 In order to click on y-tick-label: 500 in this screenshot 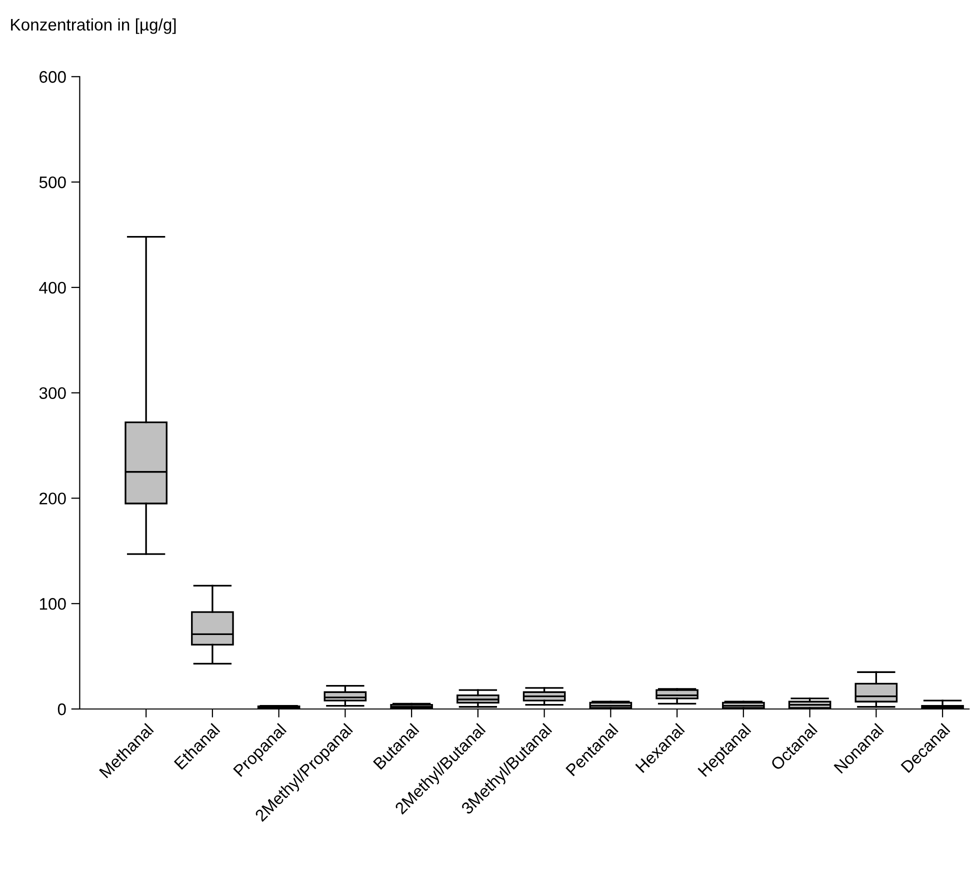, I will do `click(52, 182)`.